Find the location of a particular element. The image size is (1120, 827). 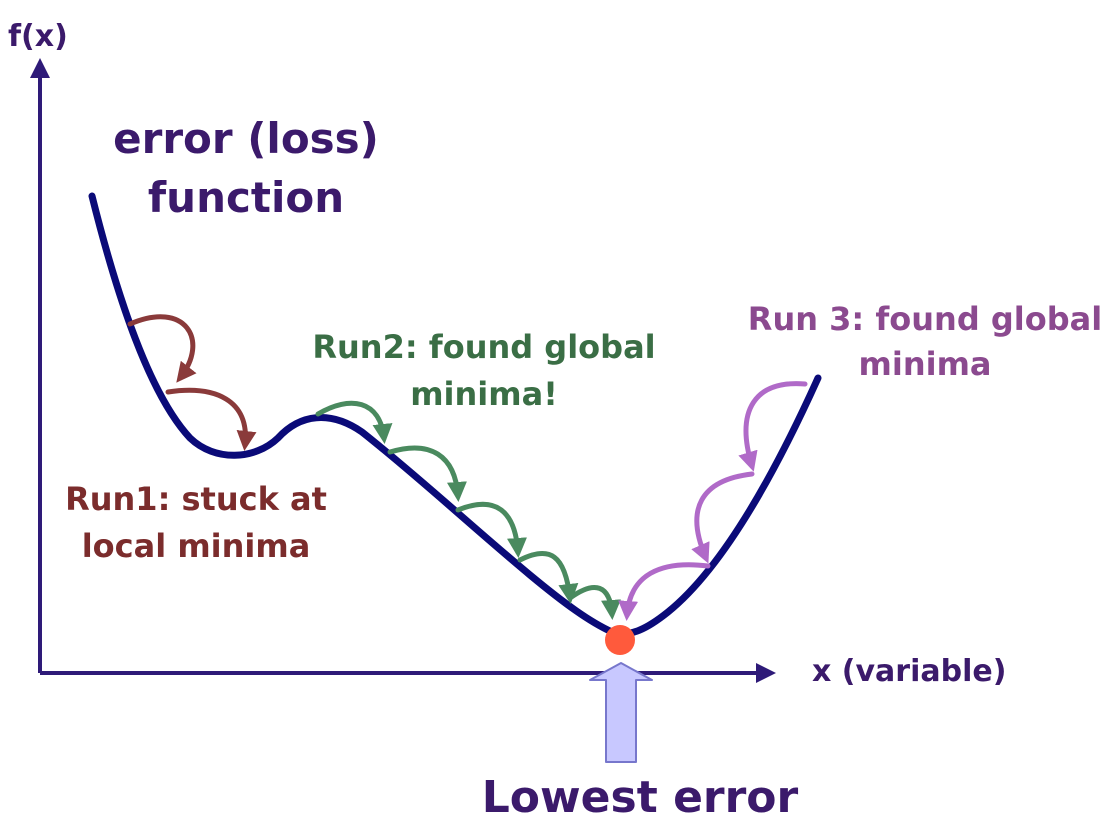

lowest-error-pointer-arrow is located at coordinates (621, 712).